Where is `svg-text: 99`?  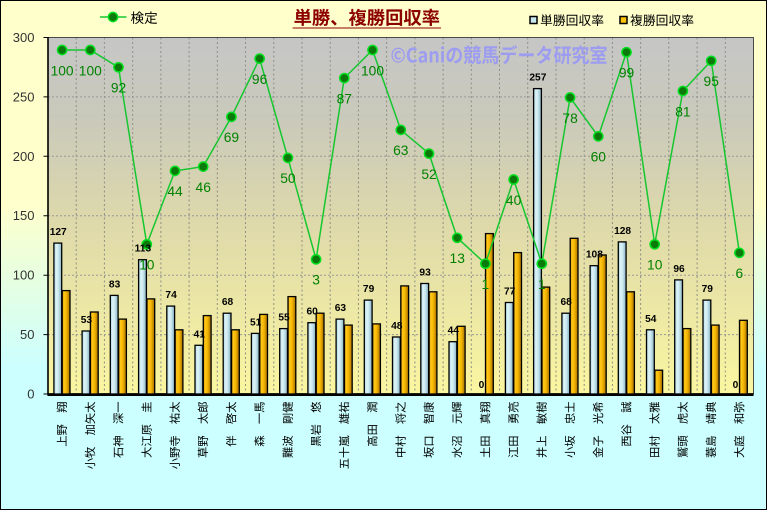 svg-text: 99 is located at coordinates (627, 73).